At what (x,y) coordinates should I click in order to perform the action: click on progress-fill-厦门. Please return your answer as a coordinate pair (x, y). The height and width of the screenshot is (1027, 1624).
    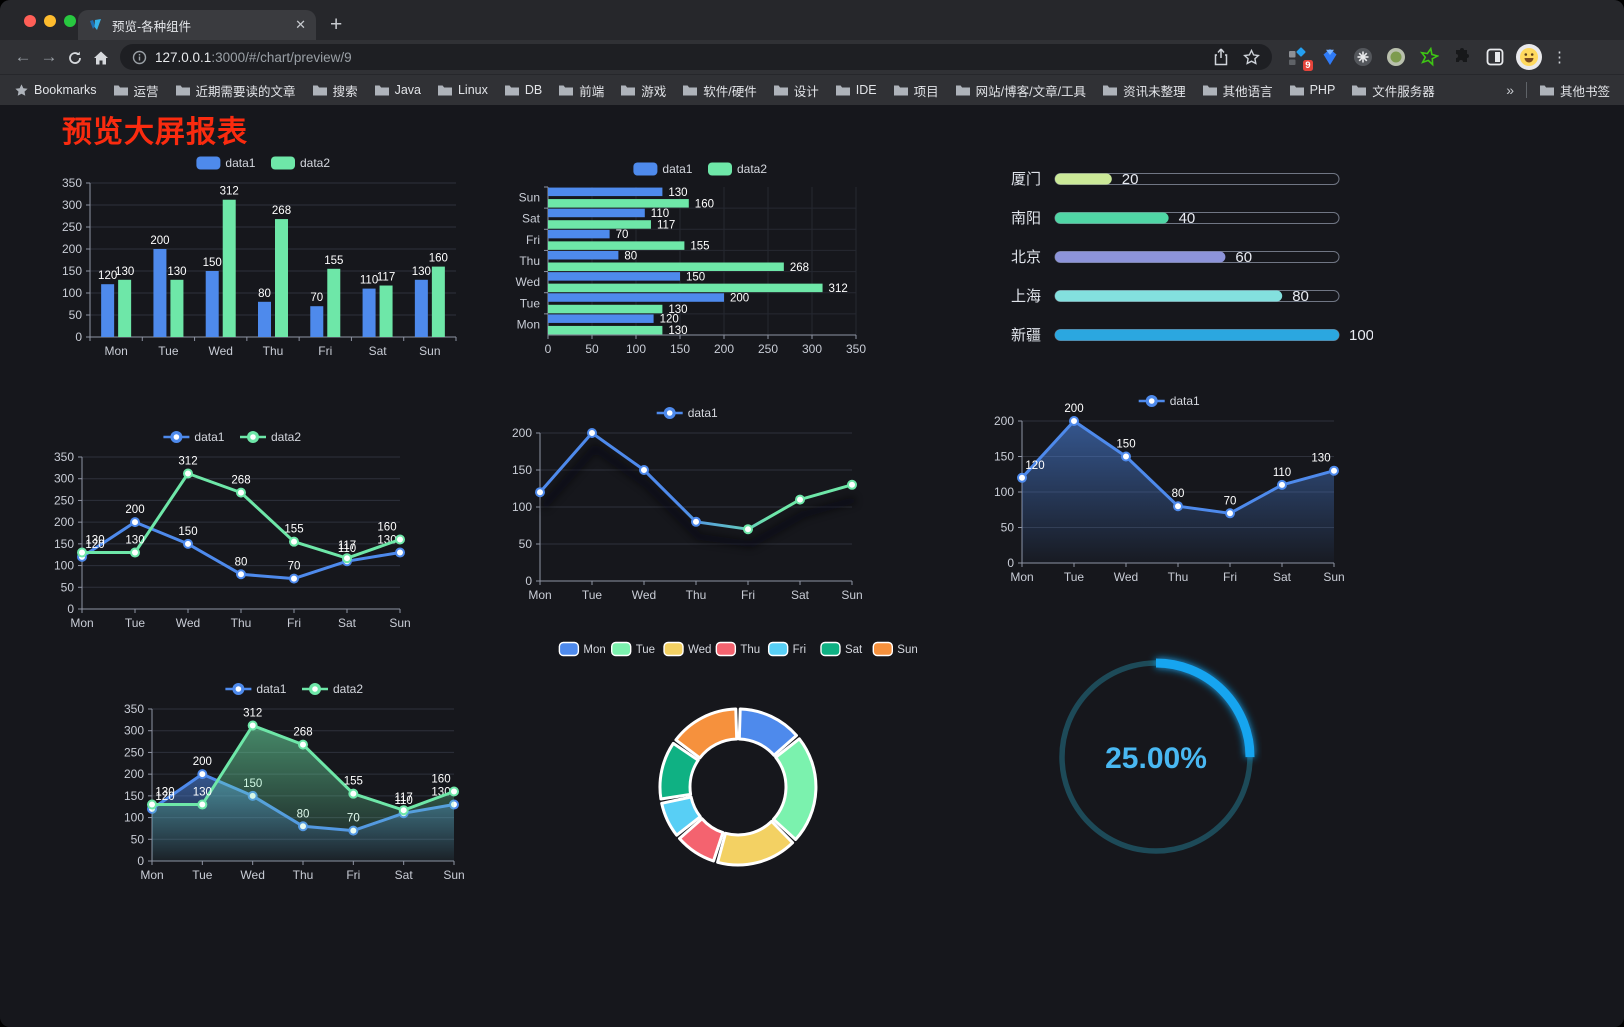
    Looking at the image, I should click on (1083, 179).